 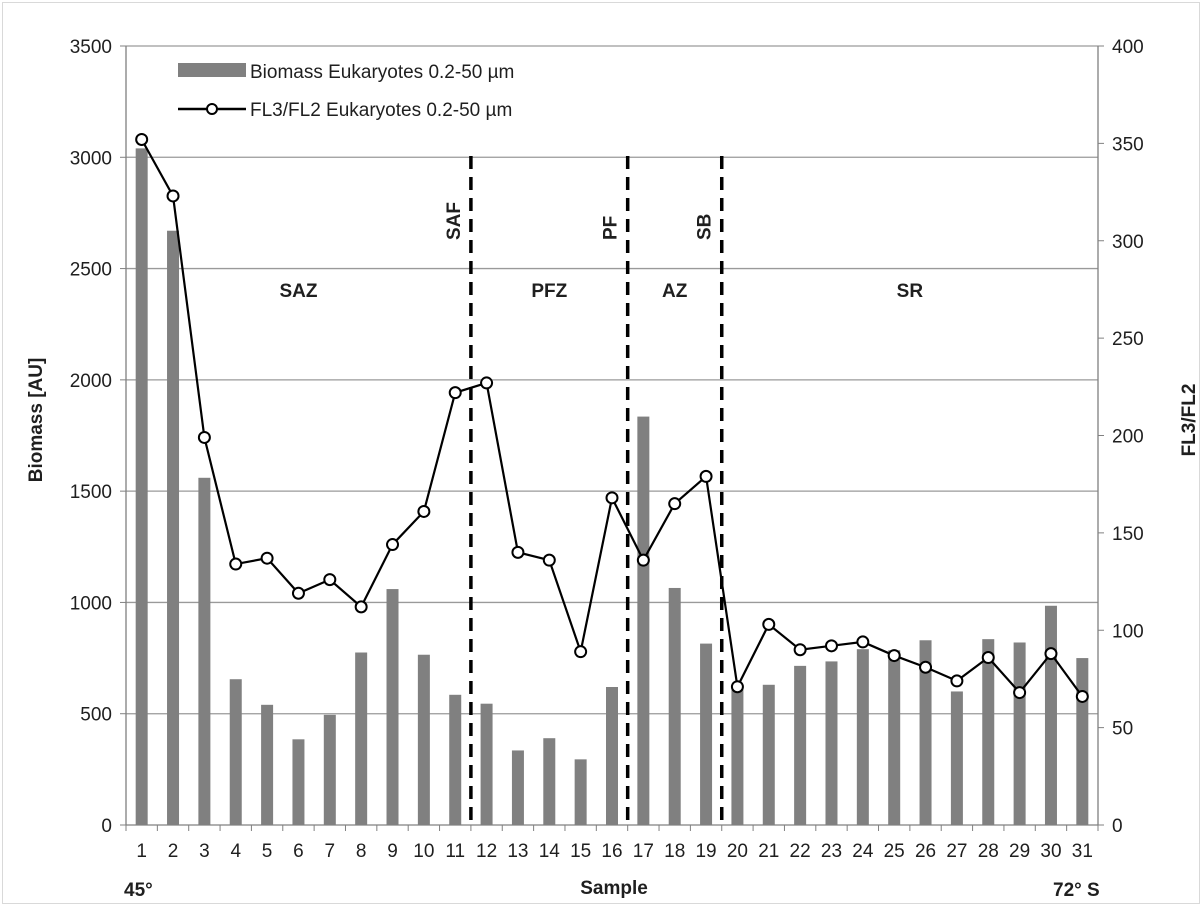 I want to click on y2-axis-title: FL3/FL2, so click(x=1189, y=420).